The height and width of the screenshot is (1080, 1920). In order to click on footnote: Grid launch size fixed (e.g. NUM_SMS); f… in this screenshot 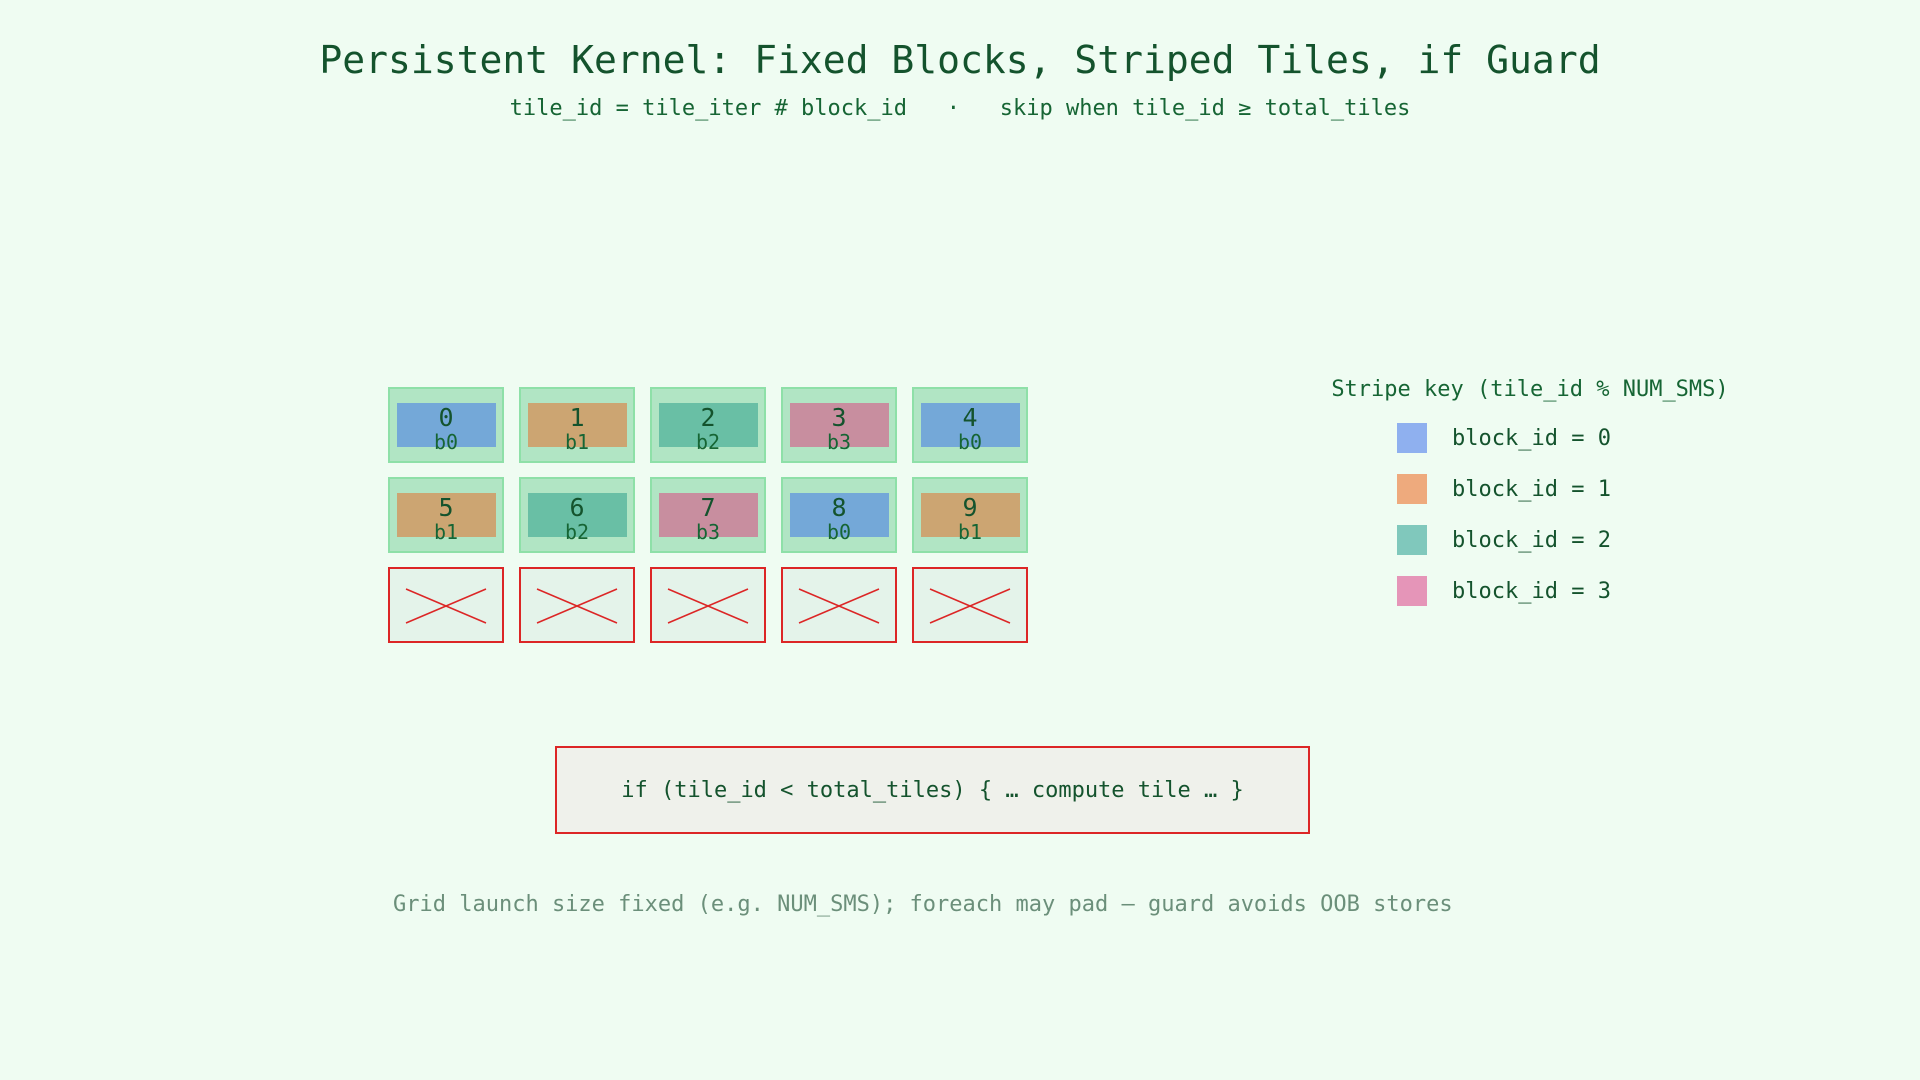, I will do `click(923, 904)`.